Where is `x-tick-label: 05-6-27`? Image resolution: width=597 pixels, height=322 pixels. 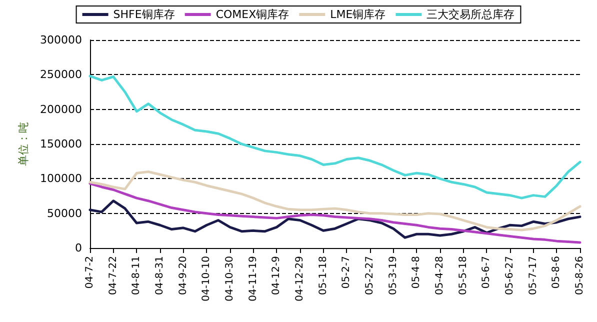 x-tick-label: 05-6-27 is located at coordinates (510, 276).